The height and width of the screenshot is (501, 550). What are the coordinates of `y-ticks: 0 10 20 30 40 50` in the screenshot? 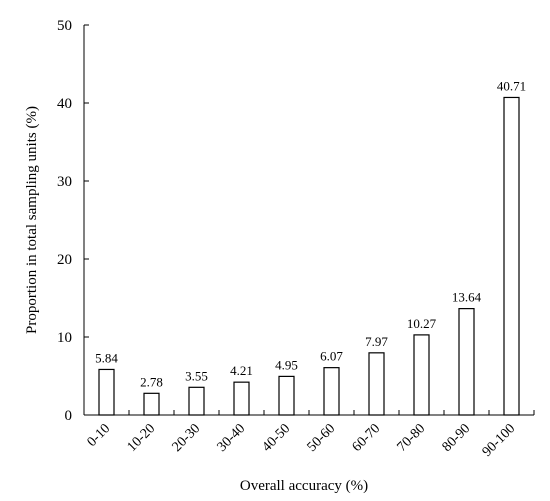 It's located at (73, 221).